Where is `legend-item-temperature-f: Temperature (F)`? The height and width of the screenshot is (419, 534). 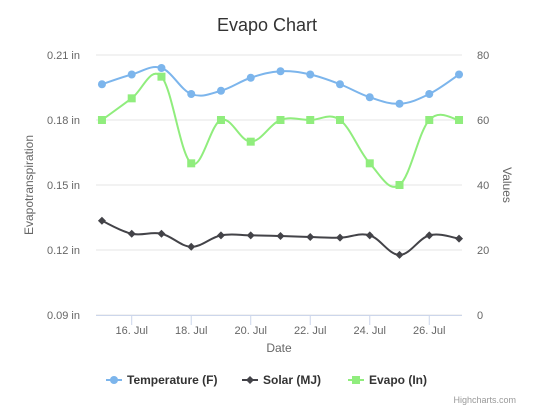
legend-item-temperature-f: Temperature (F) is located at coordinates (161, 380).